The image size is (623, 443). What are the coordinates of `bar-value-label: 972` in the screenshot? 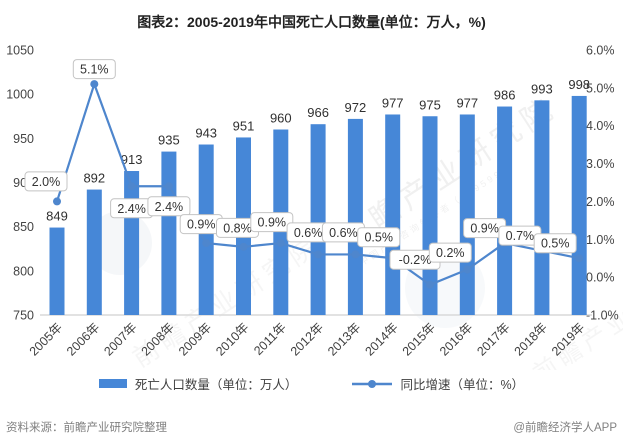 It's located at (356, 107).